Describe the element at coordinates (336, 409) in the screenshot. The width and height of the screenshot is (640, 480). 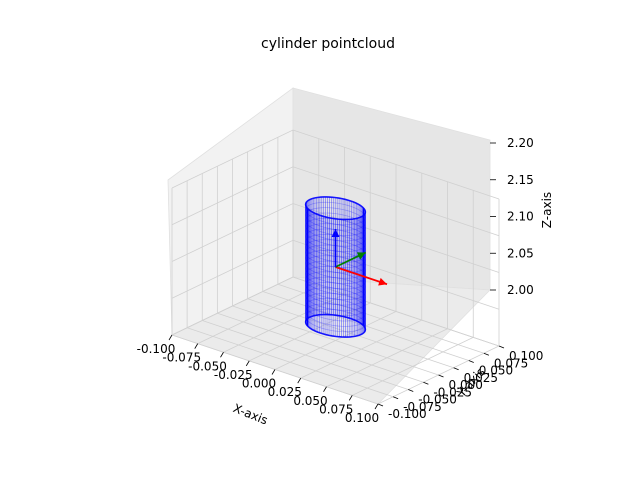
I see `x-tick-label: 0.075` at that location.